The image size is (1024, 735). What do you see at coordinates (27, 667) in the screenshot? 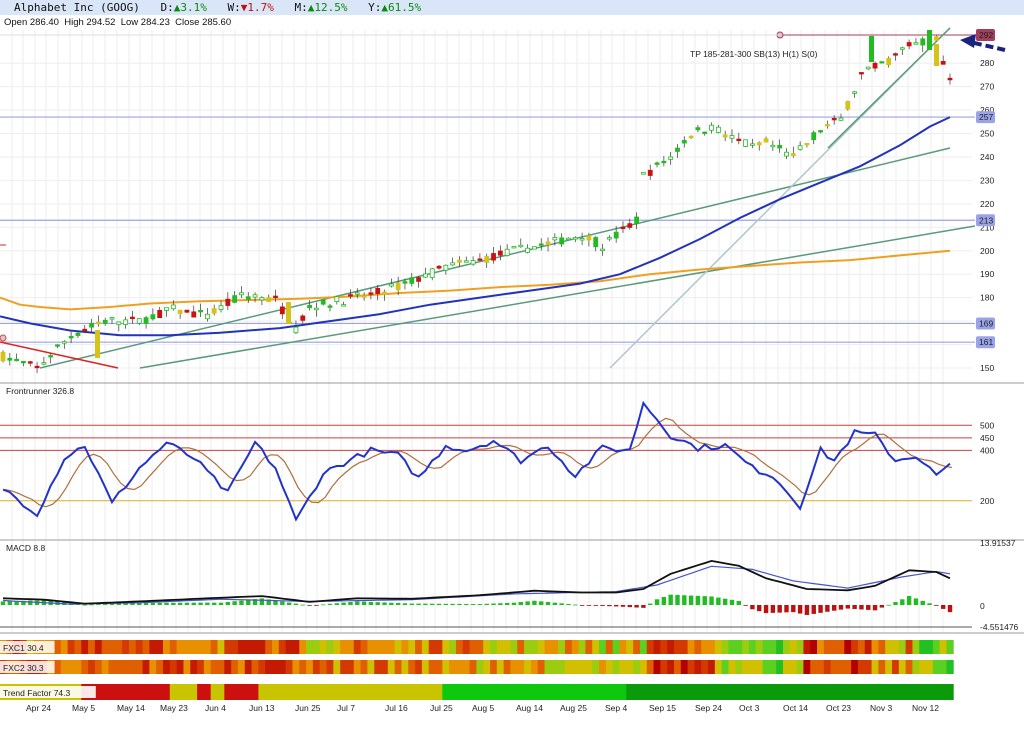
I see `fxc2-heatmap-label-bg` at bounding box center [27, 667].